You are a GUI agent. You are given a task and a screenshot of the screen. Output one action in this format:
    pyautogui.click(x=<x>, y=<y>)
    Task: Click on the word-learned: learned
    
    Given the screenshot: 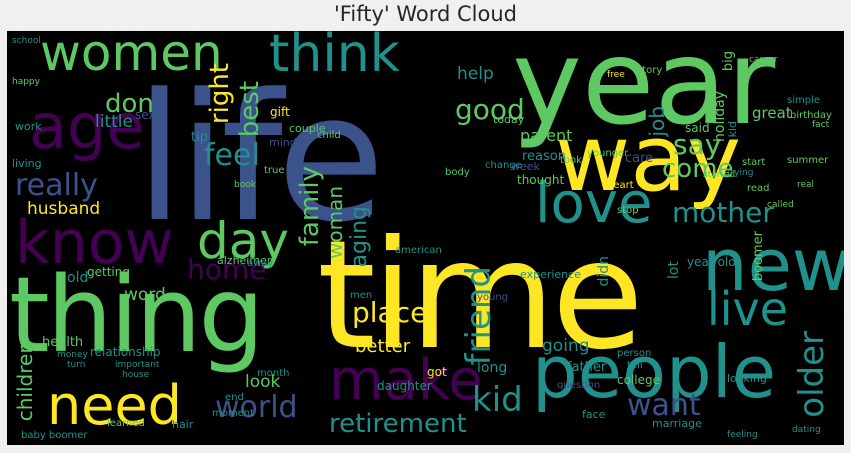 What is the action you would take?
    pyautogui.click(x=126, y=423)
    